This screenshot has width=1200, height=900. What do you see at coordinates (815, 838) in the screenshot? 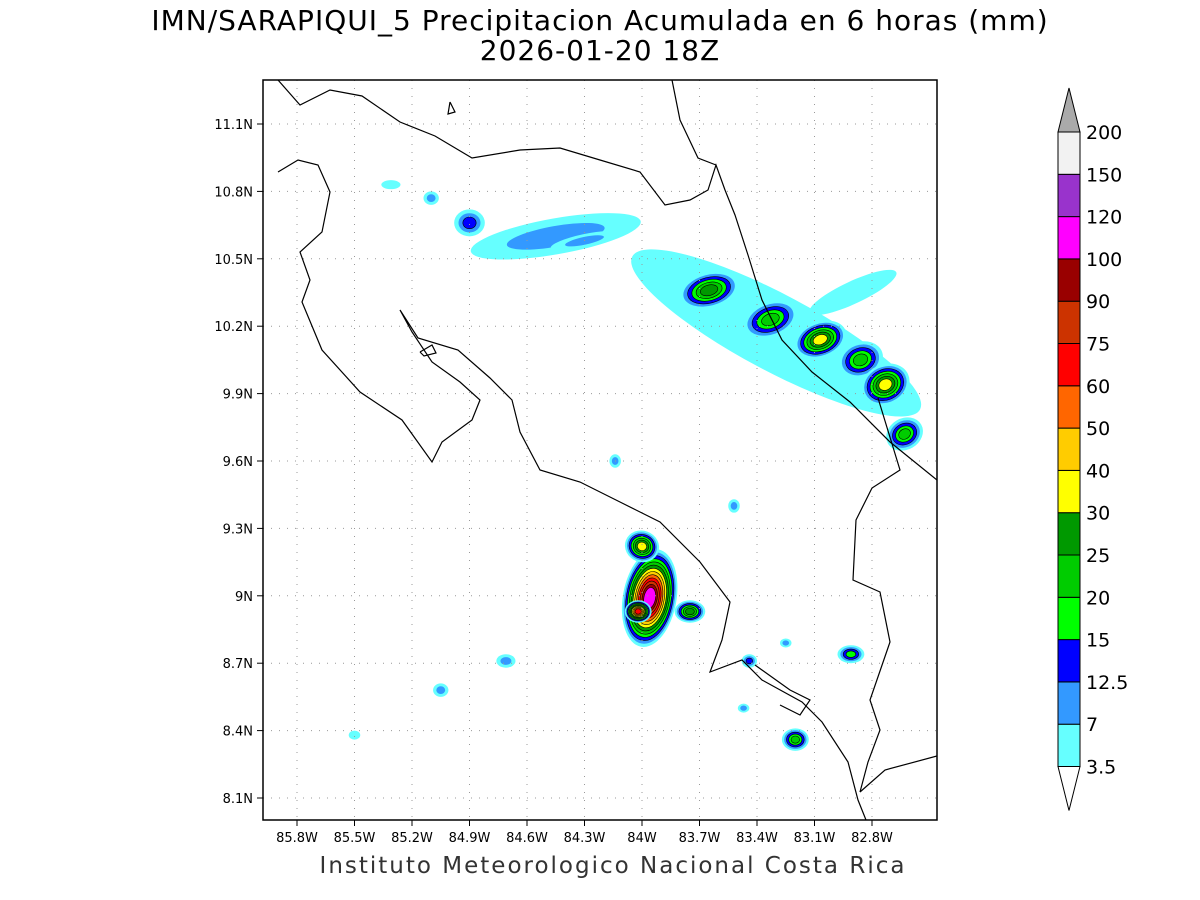
I see `lon-tick-label-9: 83.1W` at bounding box center [815, 838].